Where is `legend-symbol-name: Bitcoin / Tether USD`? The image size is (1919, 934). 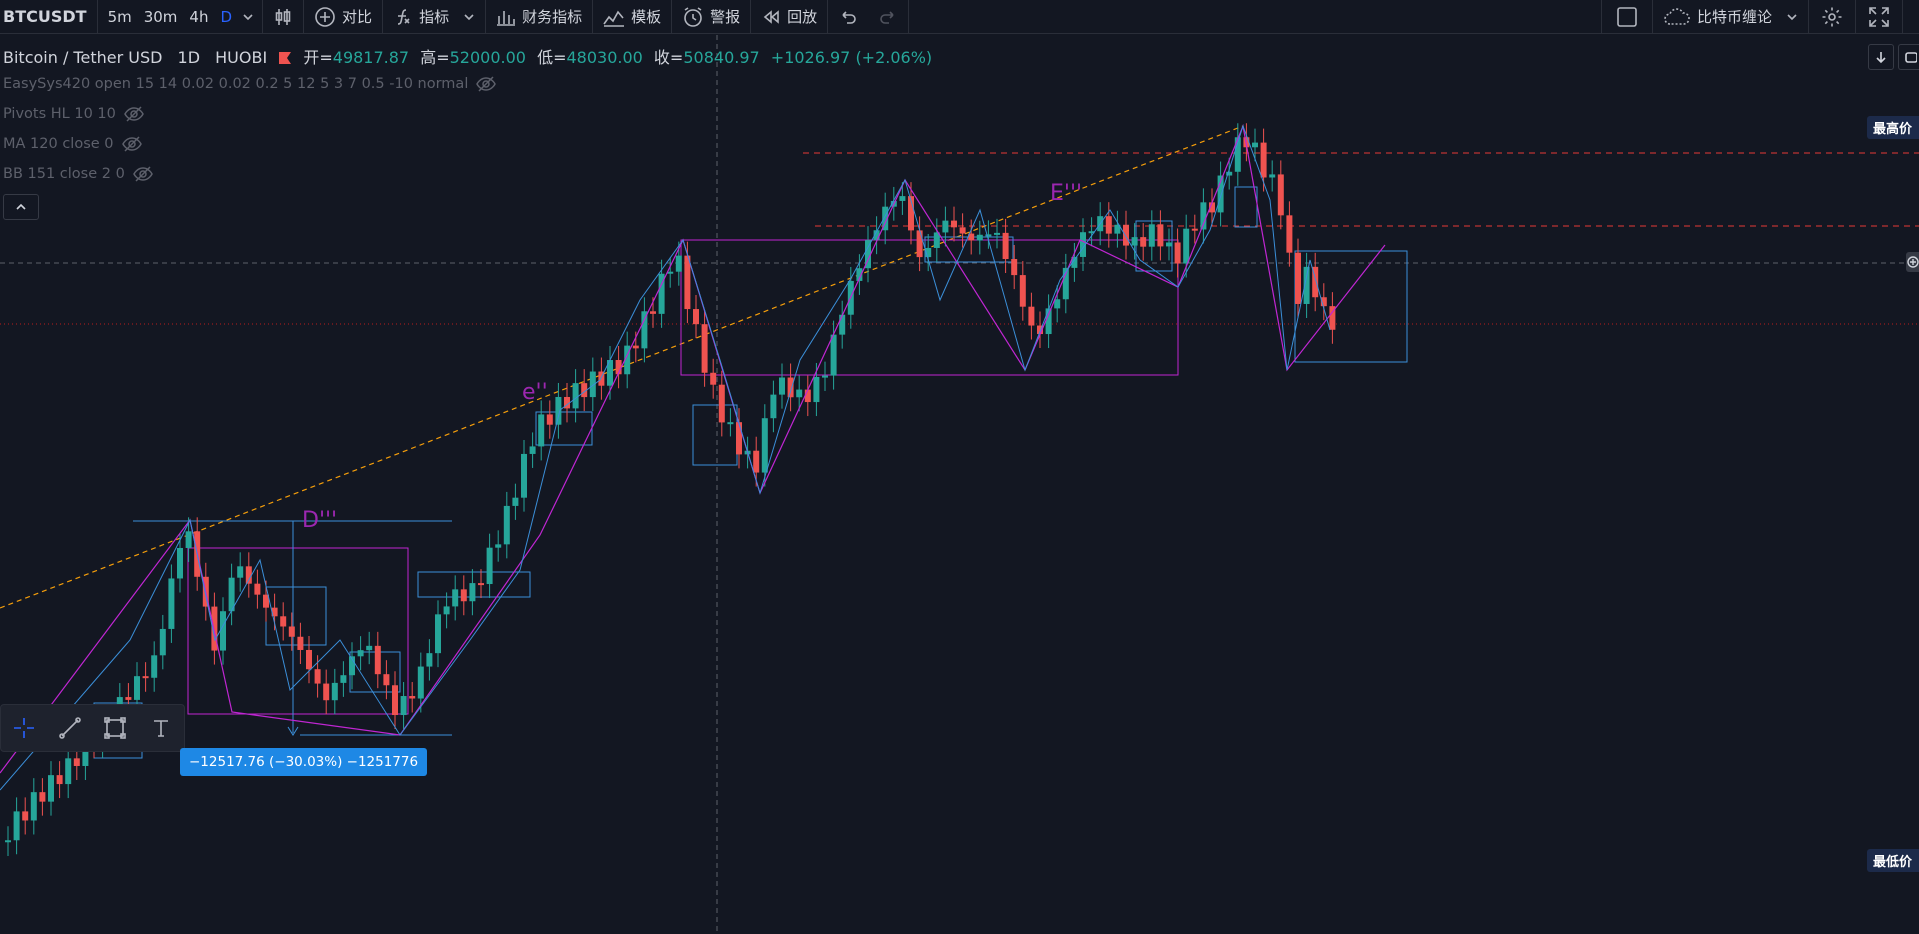 legend-symbol-name: Bitcoin / Tether USD is located at coordinates (83, 57).